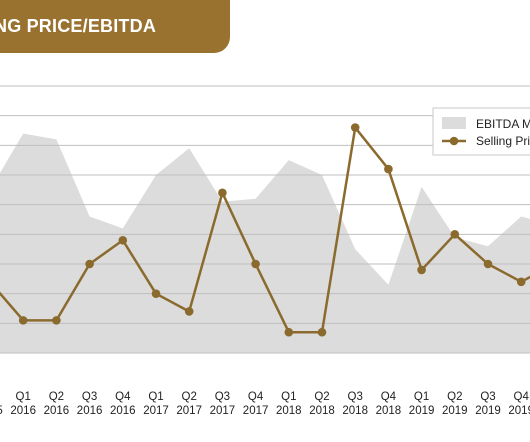 This screenshot has height=442, width=530. I want to click on legend-swatch-area, so click(454, 123).